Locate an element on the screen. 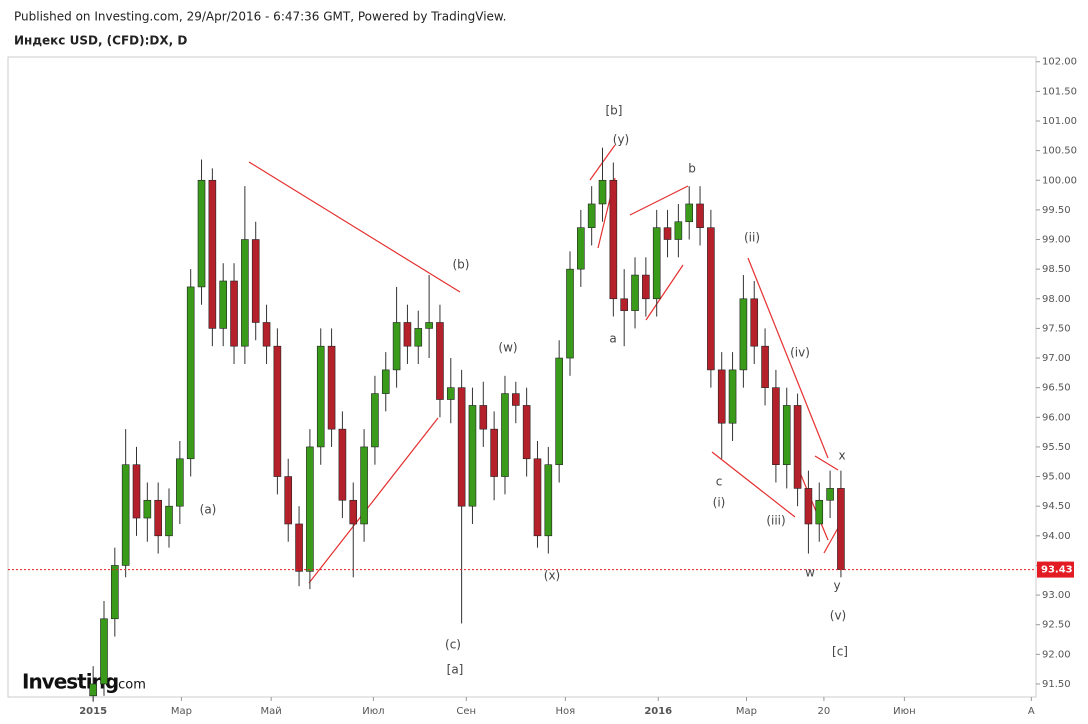 This screenshot has height=724, width=1088. x-tick-label: Июн is located at coordinates (904, 711).